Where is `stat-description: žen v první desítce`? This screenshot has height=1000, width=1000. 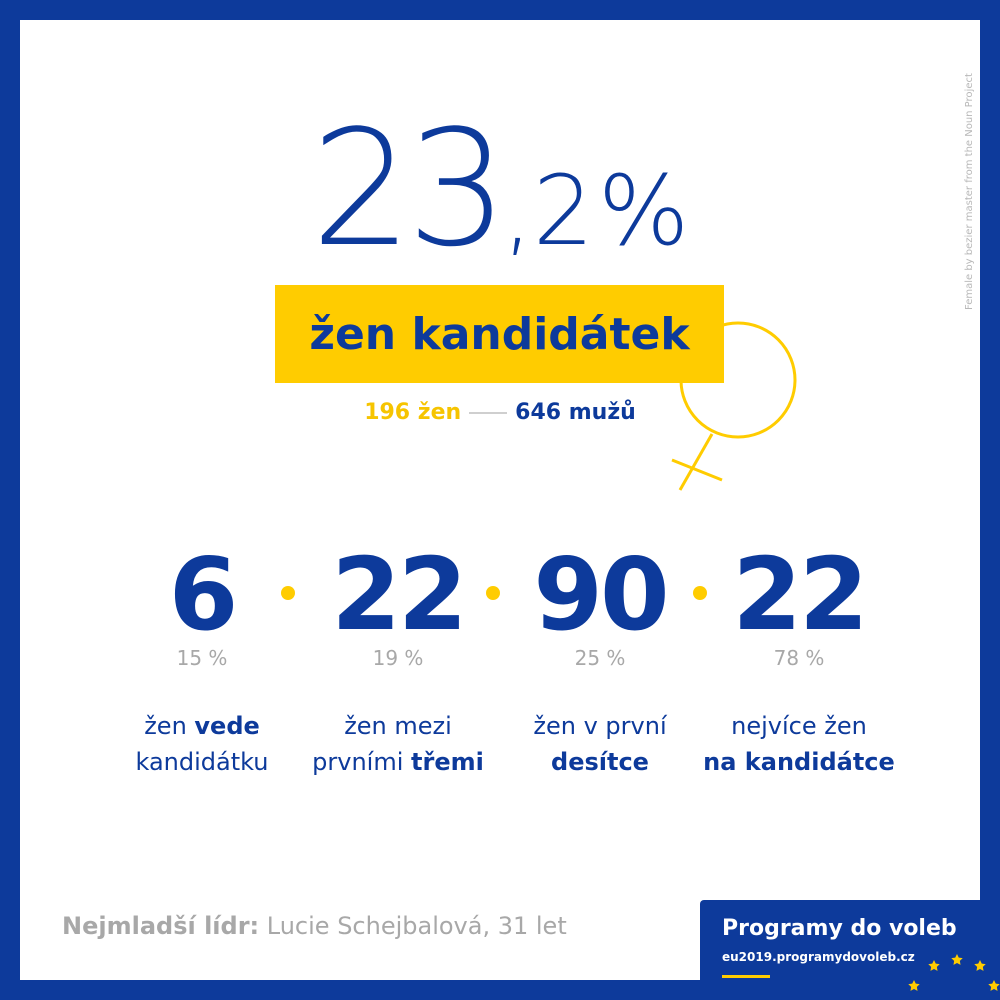
stat-description: žen v první desítce is located at coordinates (600, 744).